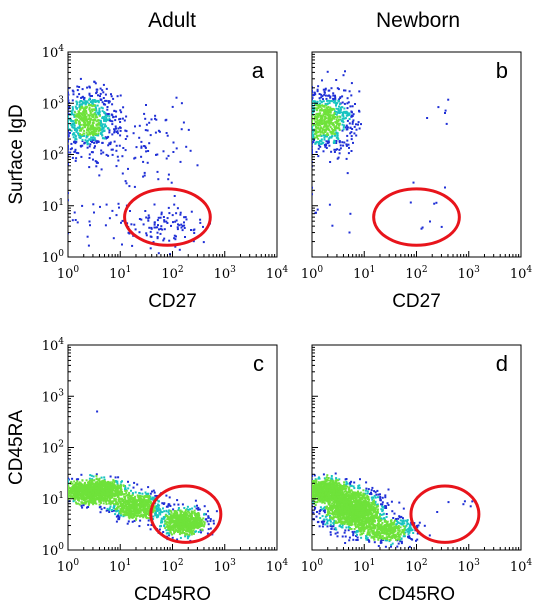  What do you see at coordinates (53, 206) in the screenshot?
I see `y-tick-label: 101` at bounding box center [53, 206].